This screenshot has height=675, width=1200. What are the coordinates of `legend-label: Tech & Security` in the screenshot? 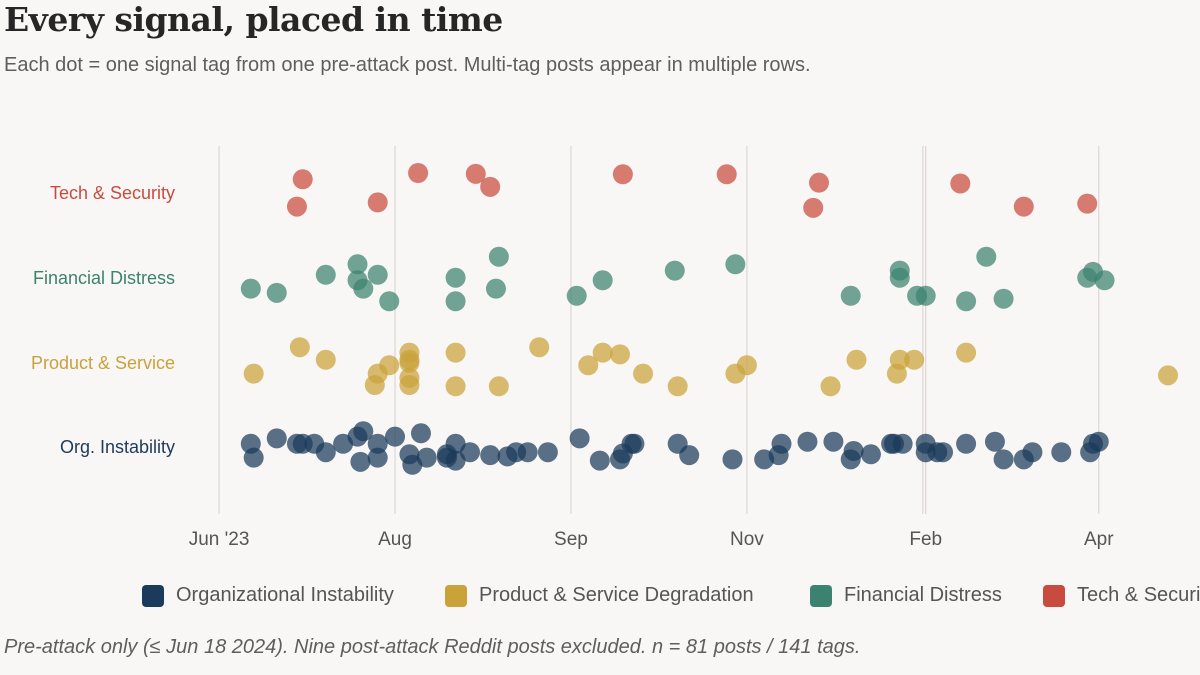 It's located at (1138, 595).